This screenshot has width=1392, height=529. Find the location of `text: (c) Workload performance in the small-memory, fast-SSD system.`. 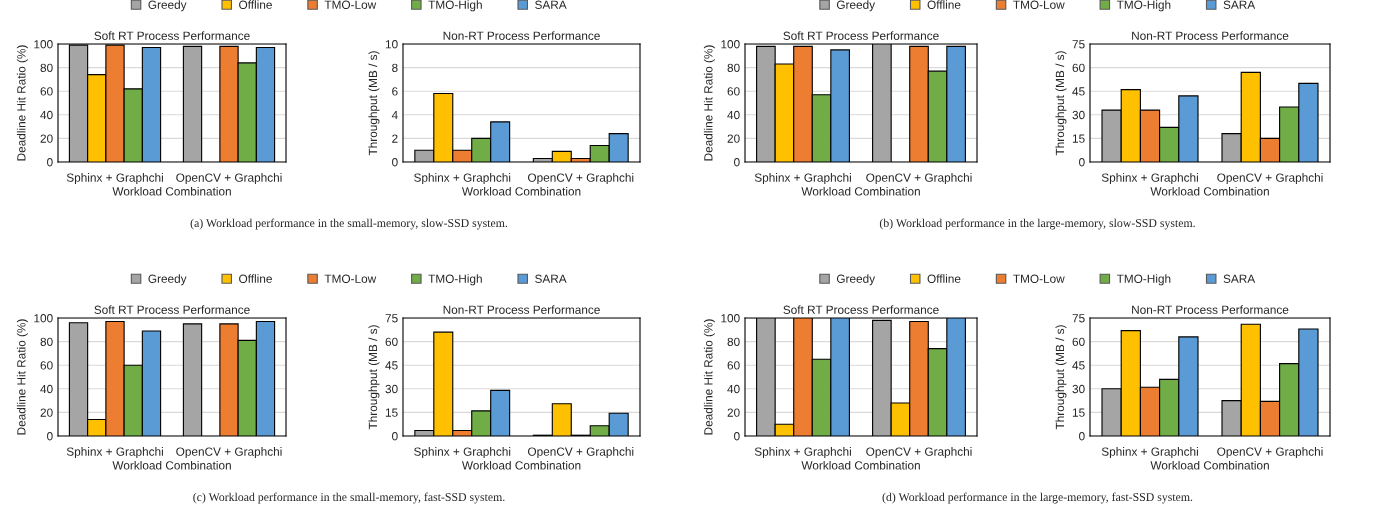

text: (c) Workload performance in the small-memory, fast-SSD system. is located at coordinates (349, 498).